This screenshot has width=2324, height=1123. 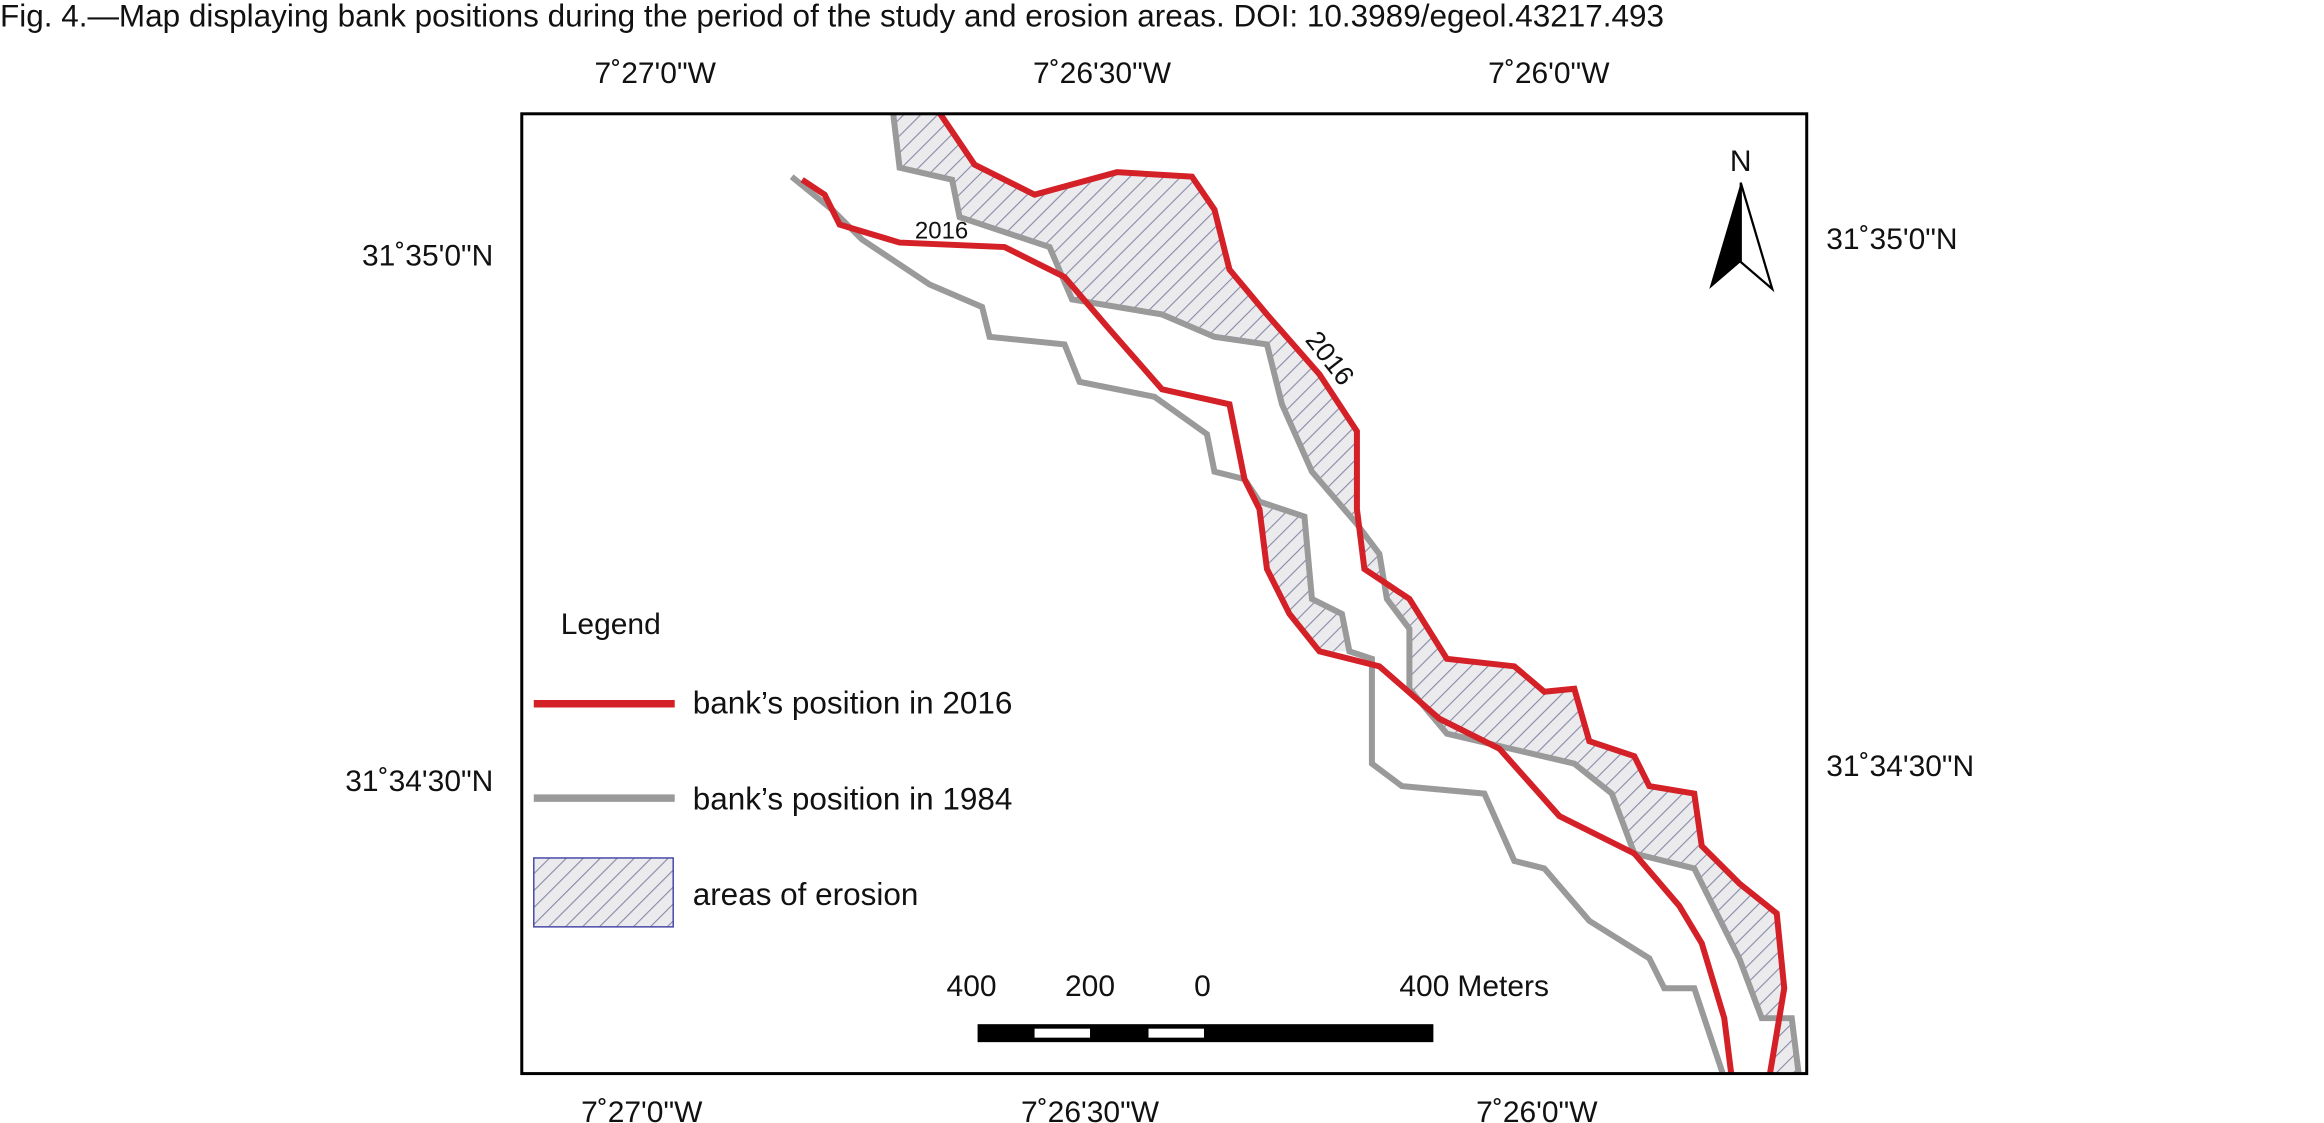 I want to click on scale-label: 200, so click(x=1090, y=986).